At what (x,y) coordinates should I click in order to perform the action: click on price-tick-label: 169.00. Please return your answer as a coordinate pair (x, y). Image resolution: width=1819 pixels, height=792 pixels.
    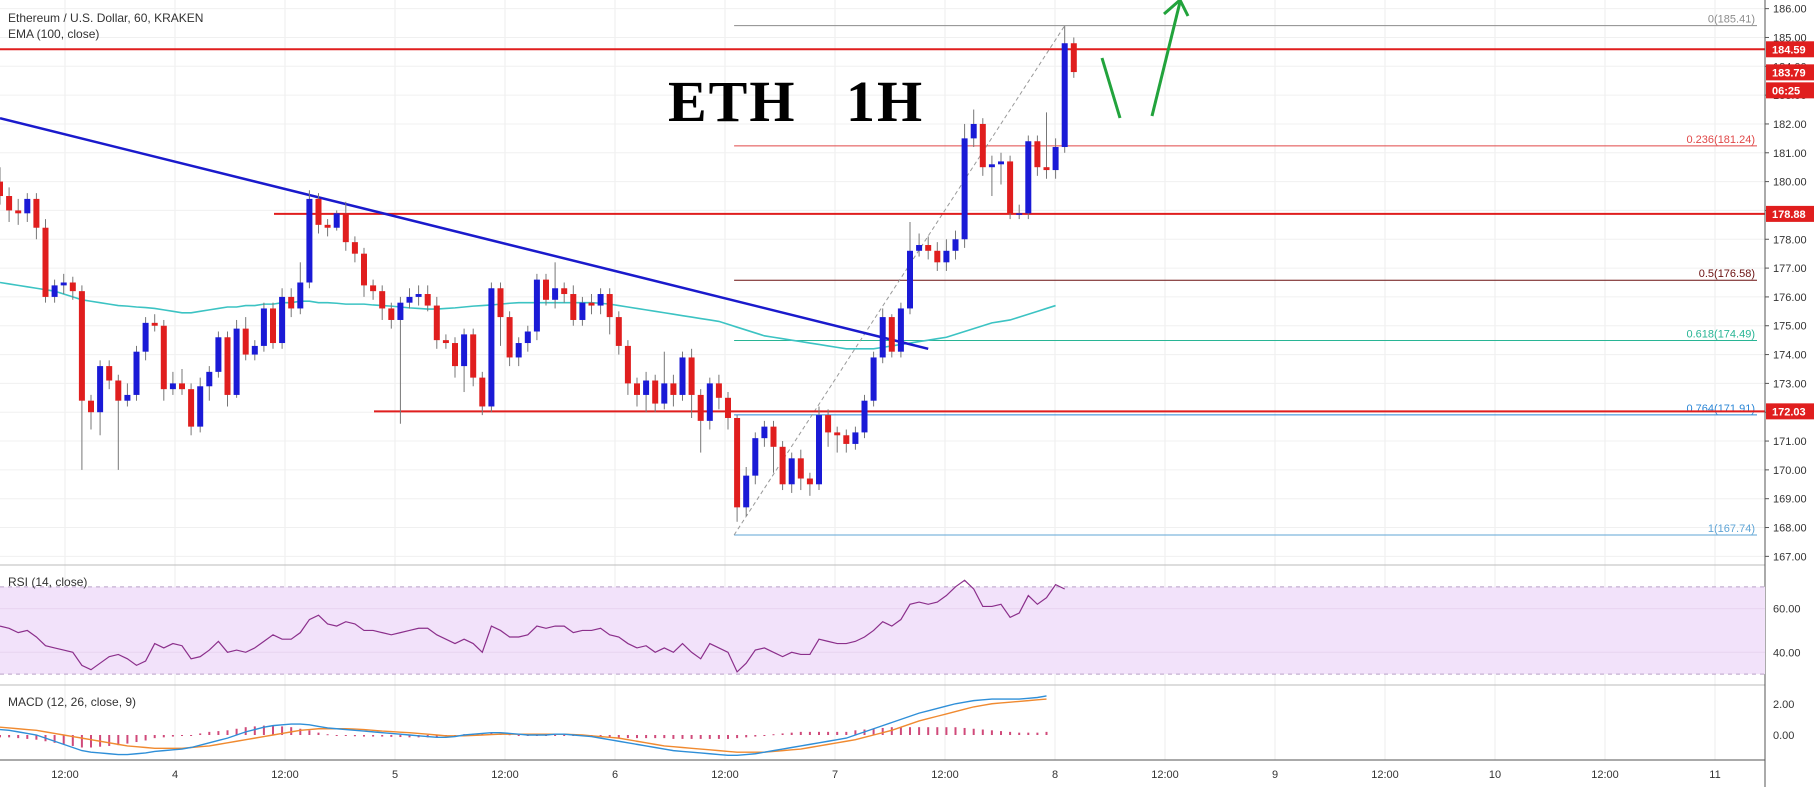
    Looking at the image, I should click on (1790, 500).